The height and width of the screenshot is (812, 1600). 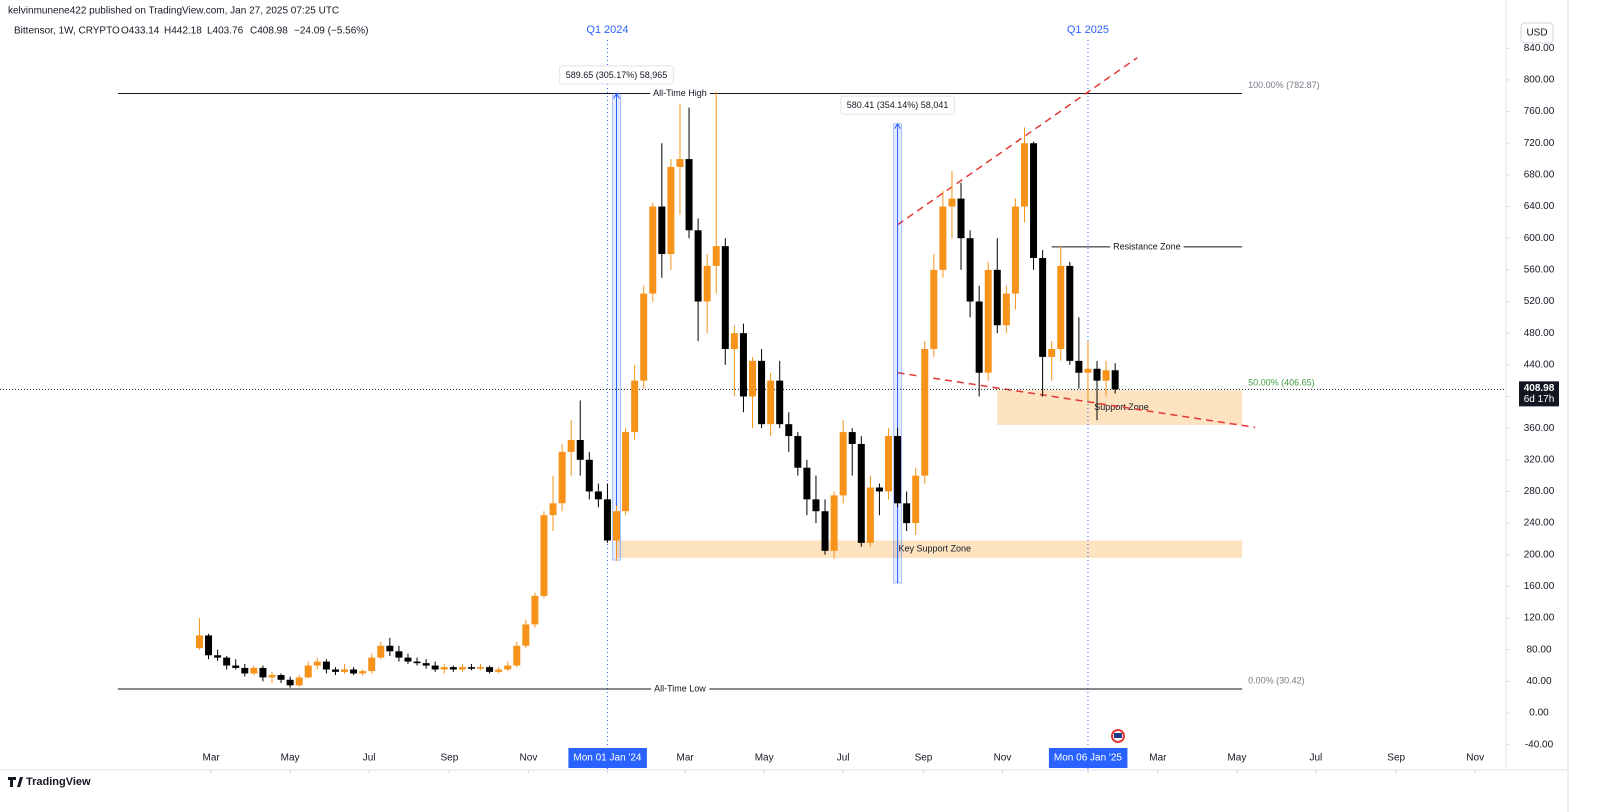 What do you see at coordinates (331, 31) in the screenshot?
I see `symbol-change: −24.09 (−5.56%)` at bounding box center [331, 31].